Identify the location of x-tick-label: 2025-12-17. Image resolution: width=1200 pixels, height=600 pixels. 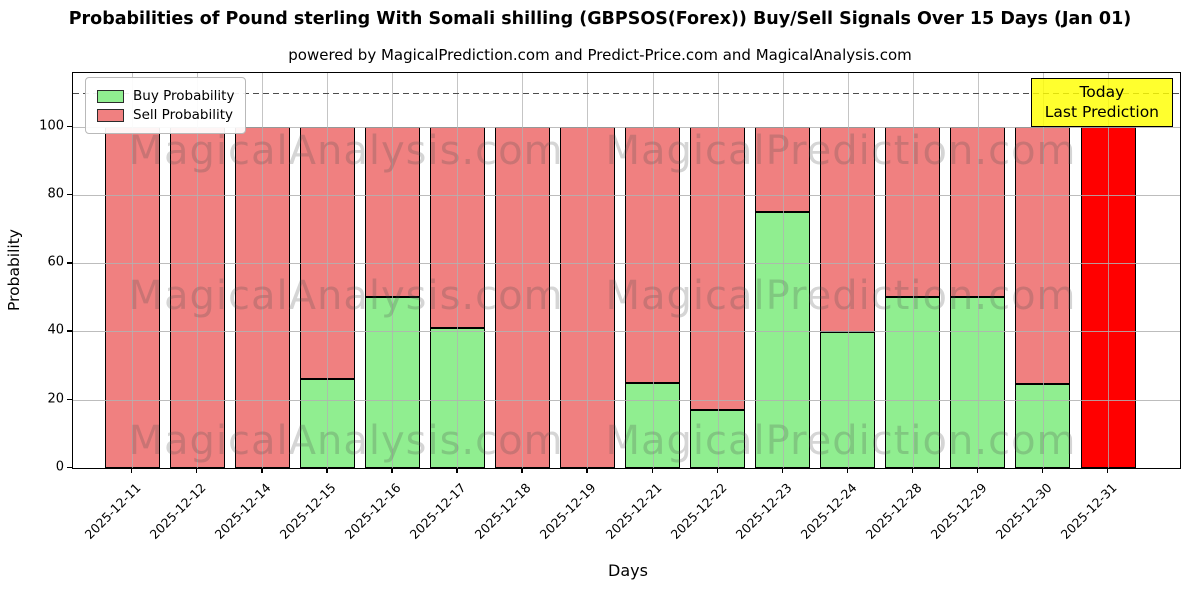
(437, 511).